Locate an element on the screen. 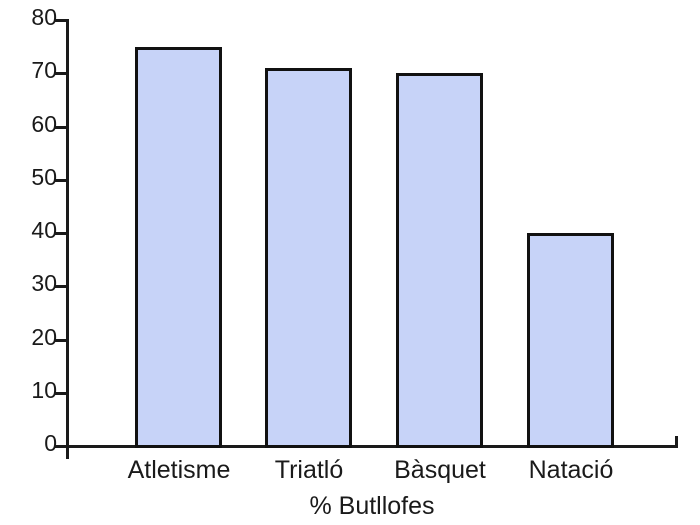 The height and width of the screenshot is (525, 700). y-tick-label: 50 is located at coordinates (44, 177).